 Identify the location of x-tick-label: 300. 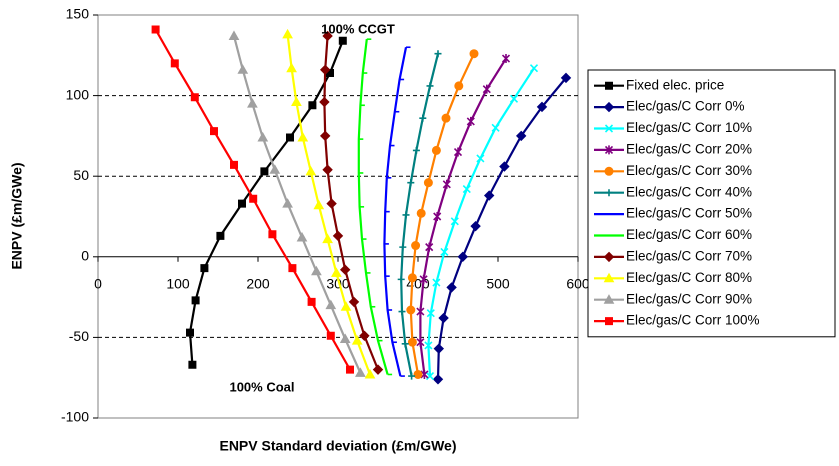
(338, 284).